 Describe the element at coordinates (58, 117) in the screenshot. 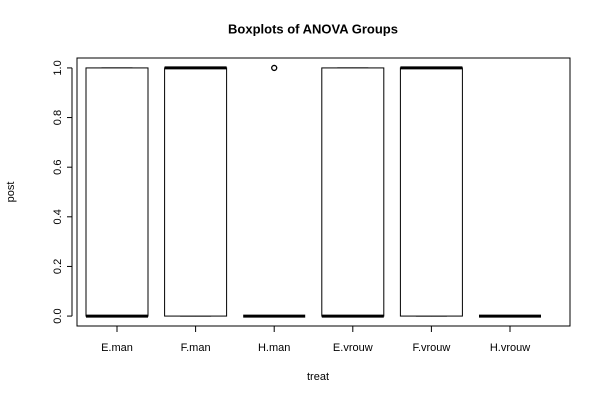

I see `y-tick-label: 0.8` at that location.